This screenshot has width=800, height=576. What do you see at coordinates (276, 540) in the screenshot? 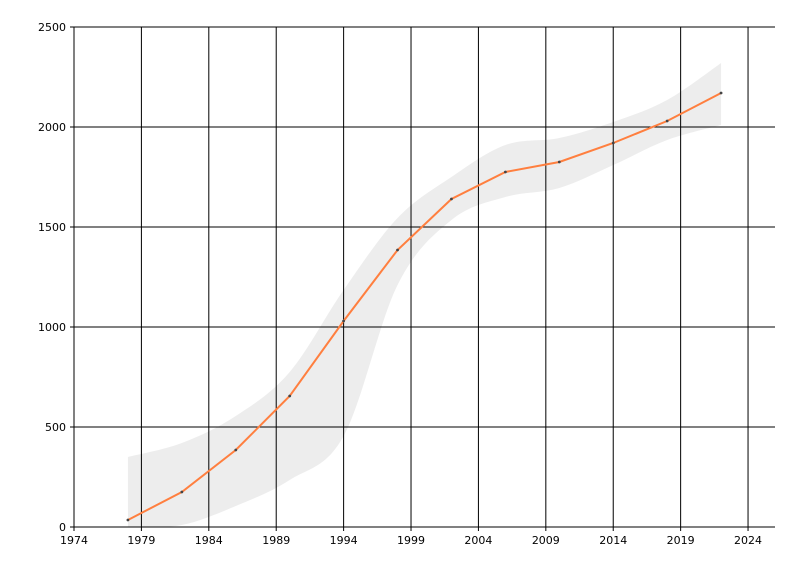
I see `x-tick-label: 1989` at bounding box center [276, 540].